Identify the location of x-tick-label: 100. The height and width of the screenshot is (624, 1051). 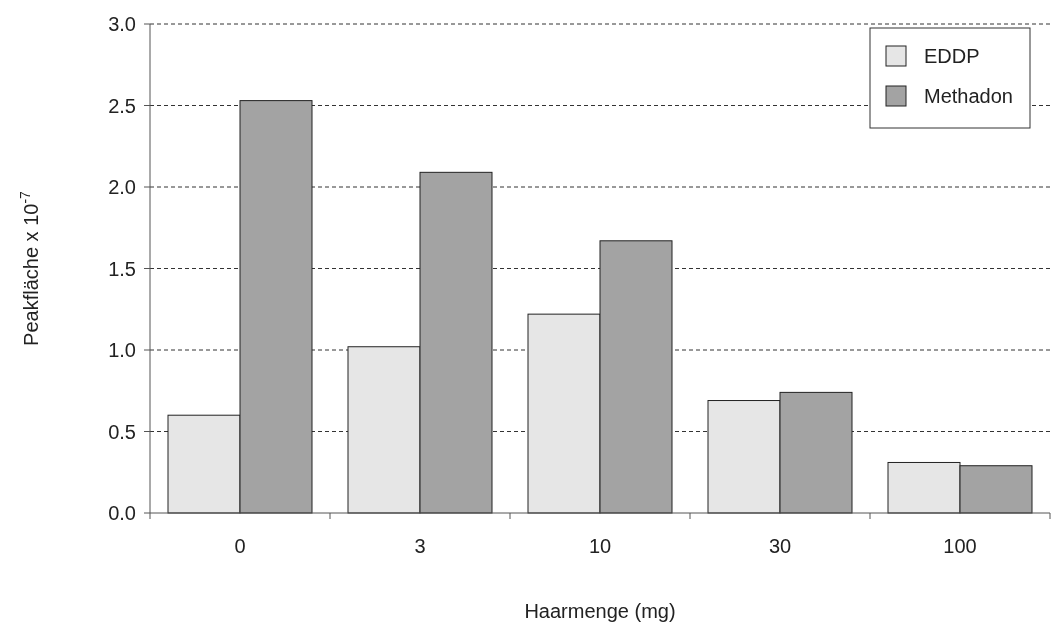
(960, 546).